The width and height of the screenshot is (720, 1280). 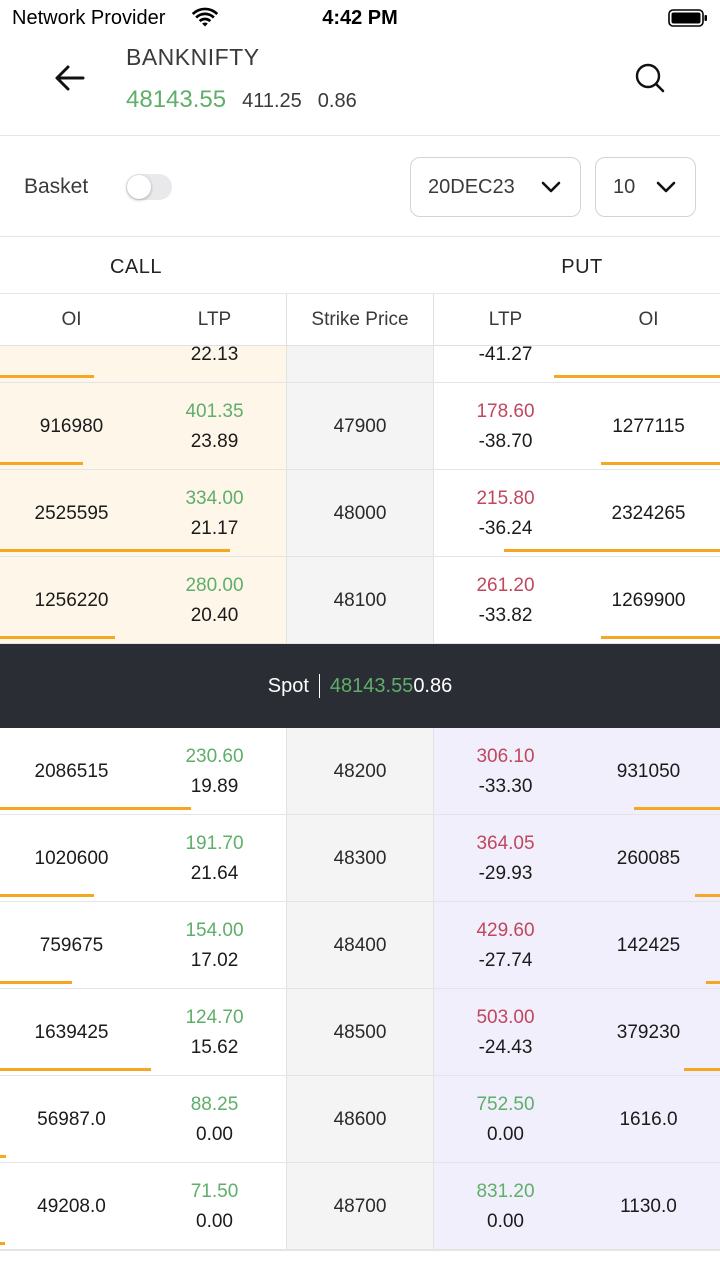 I want to click on call-change-pct: 0.00, so click(x=214, y=1134).